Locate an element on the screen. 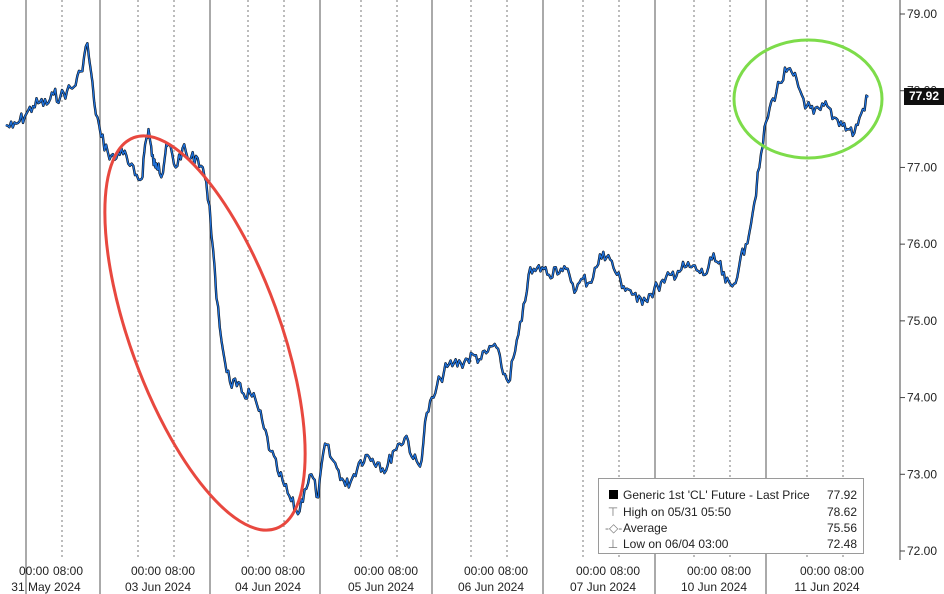 The image size is (944, 594). legend-high-value: 78.62 is located at coordinates (841, 512).